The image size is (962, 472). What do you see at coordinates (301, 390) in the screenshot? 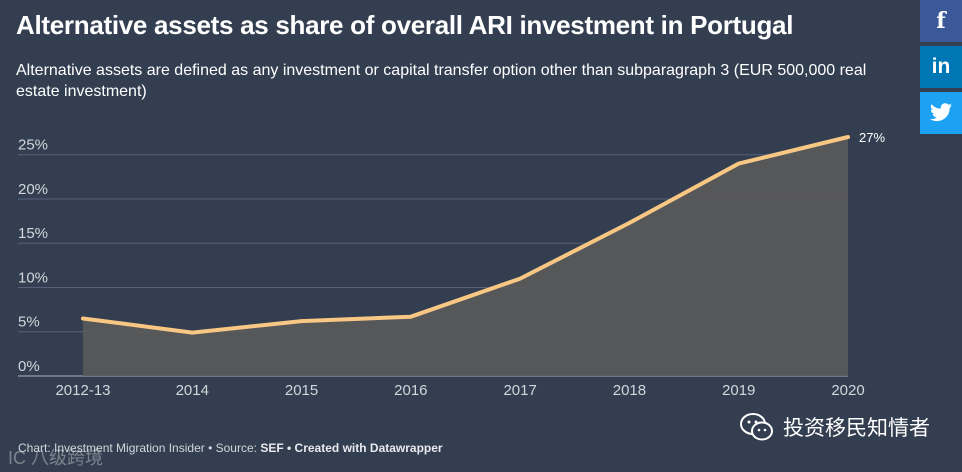
I see `x-tick-label: 2015` at bounding box center [301, 390].